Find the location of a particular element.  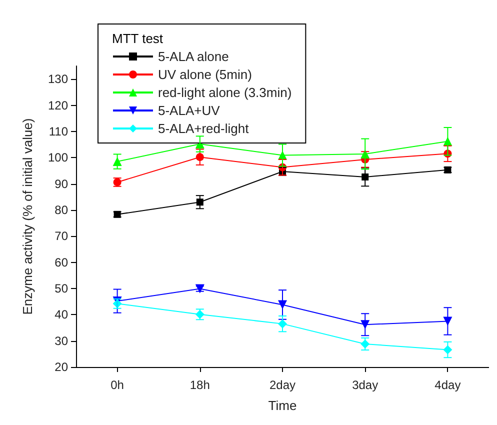

y-tick-label: 30 is located at coordinates (61, 341).